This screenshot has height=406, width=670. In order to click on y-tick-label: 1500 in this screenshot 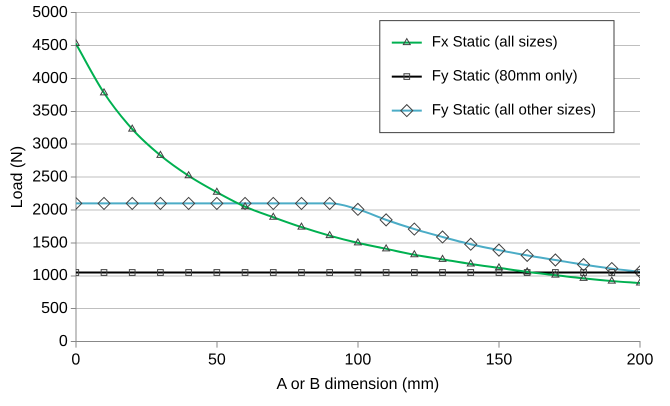, I will do `click(50, 243)`.